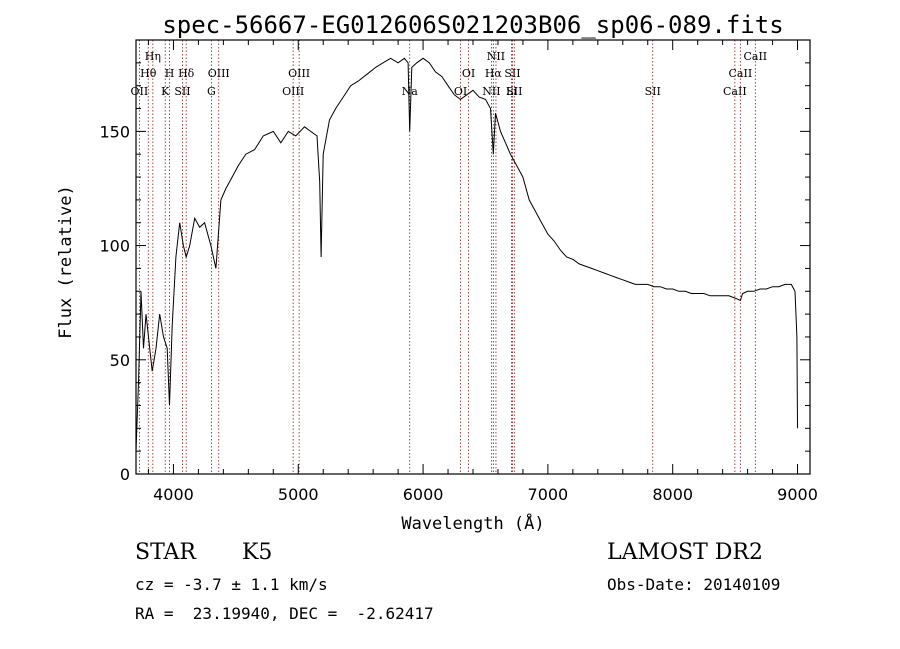 Image resolution: width=900 pixels, height=649 pixels. I want to click on survey-label: LAMOST DR2, so click(685, 552).